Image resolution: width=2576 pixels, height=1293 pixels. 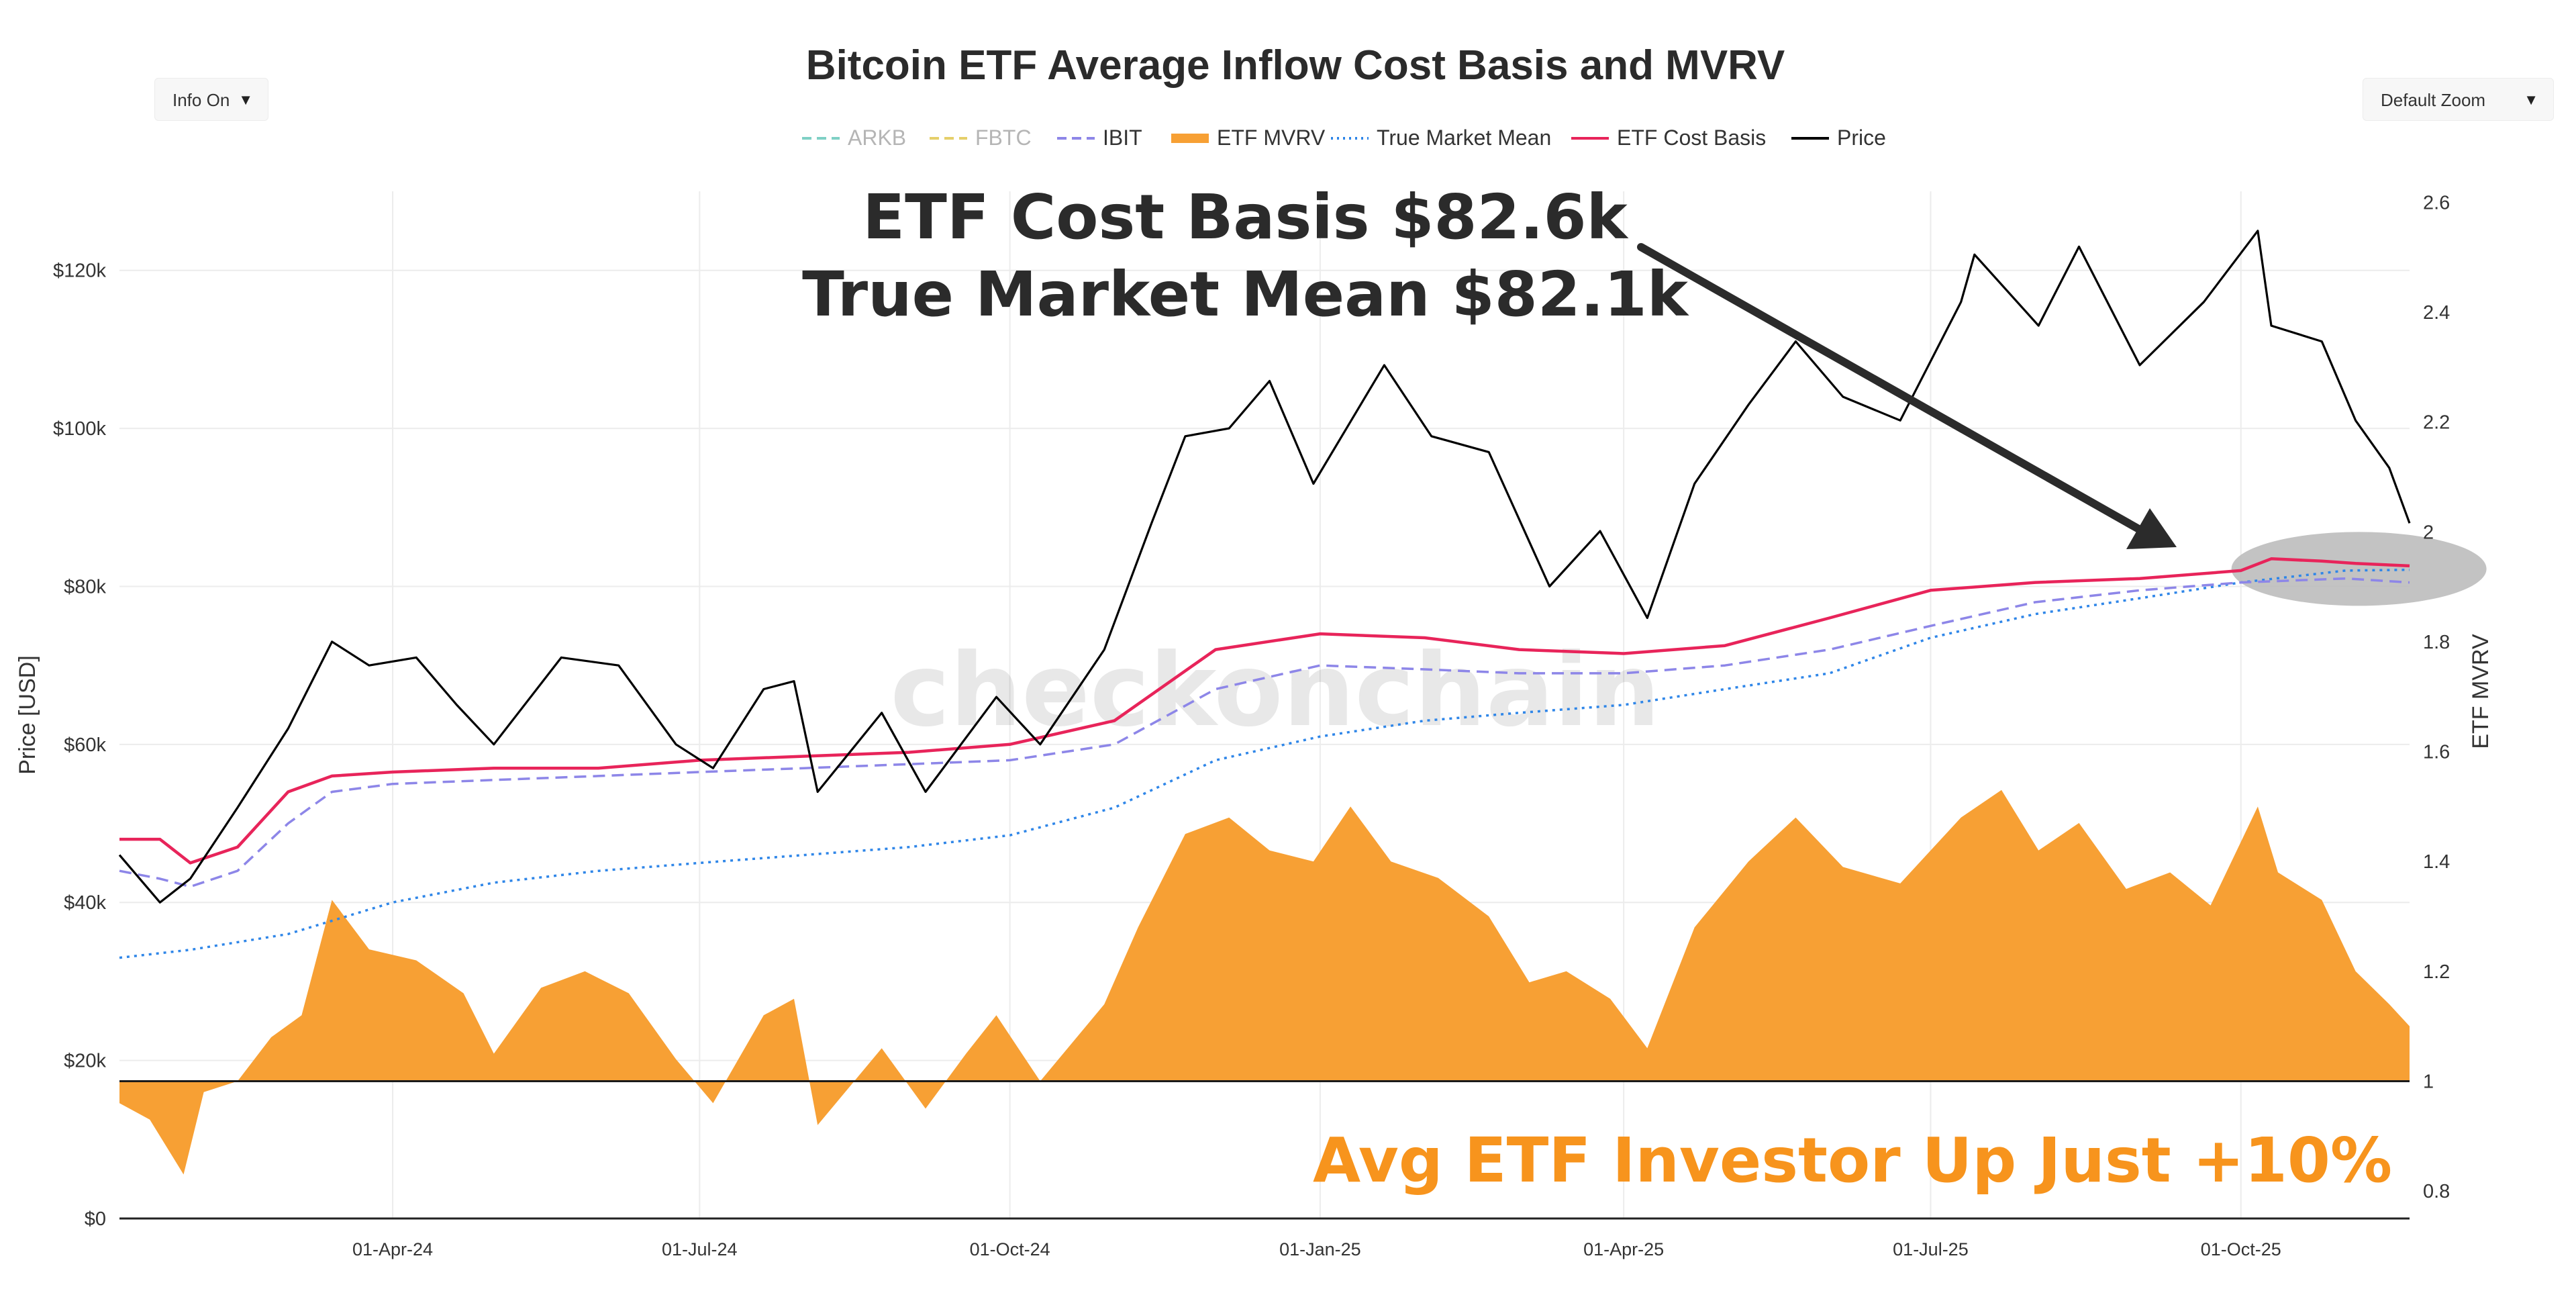 I want to click on headline-line-1: ETF Cost Basis $82.6k, so click(x=1245, y=217).